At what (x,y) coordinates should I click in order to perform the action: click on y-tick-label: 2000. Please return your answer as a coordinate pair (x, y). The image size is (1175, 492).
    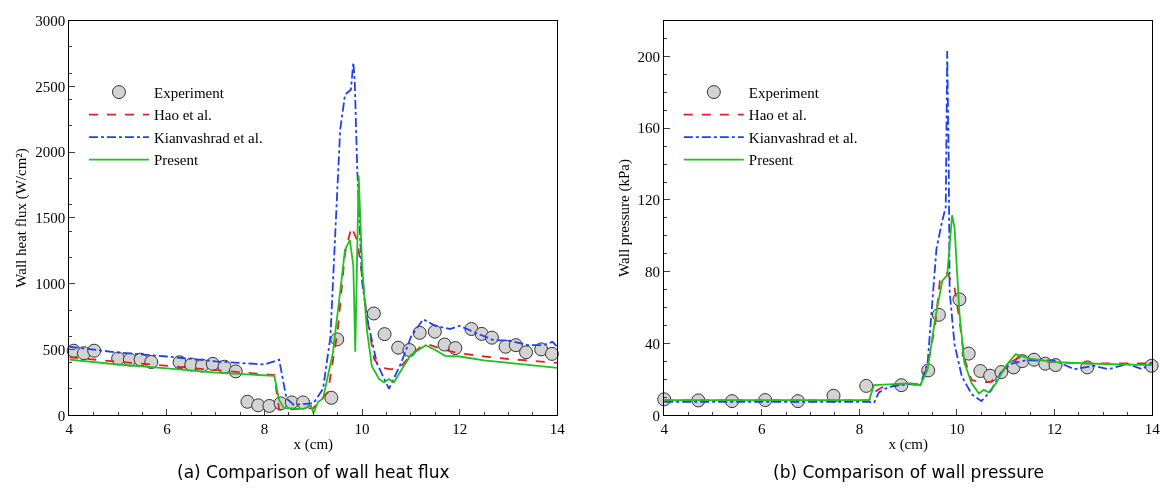
    Looking at the image, I should click on (50, 152).